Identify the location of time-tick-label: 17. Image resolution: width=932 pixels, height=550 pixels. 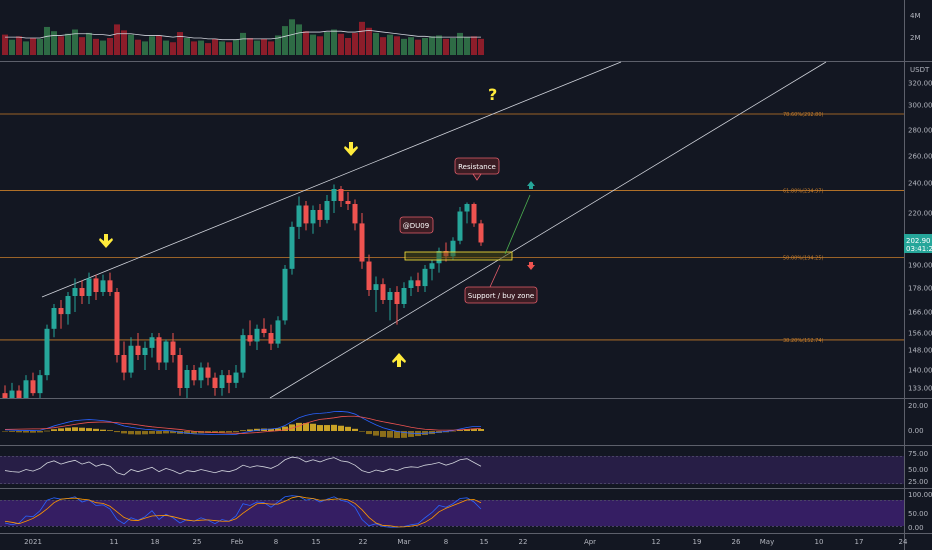
(859, 542).